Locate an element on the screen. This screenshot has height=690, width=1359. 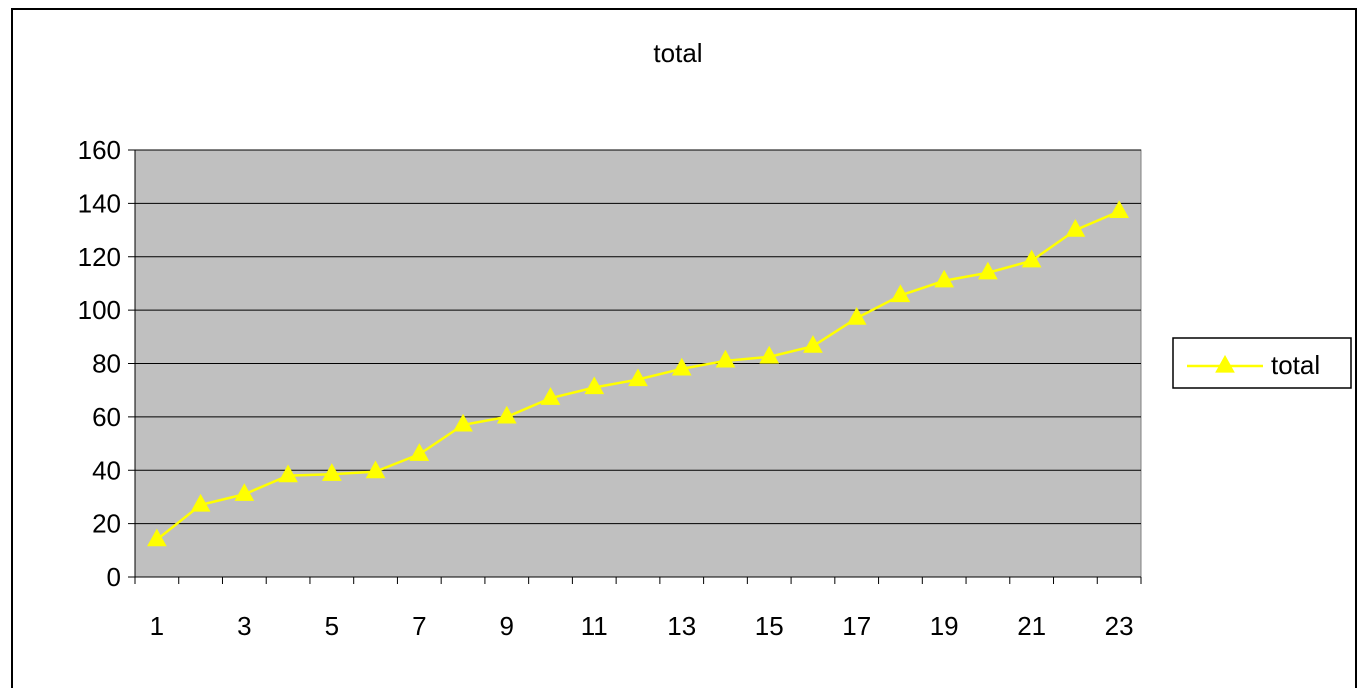
y-axis-tick-labels: 0 20 40 60 80 100 120 140 160 is located at coordinates (99, 363).